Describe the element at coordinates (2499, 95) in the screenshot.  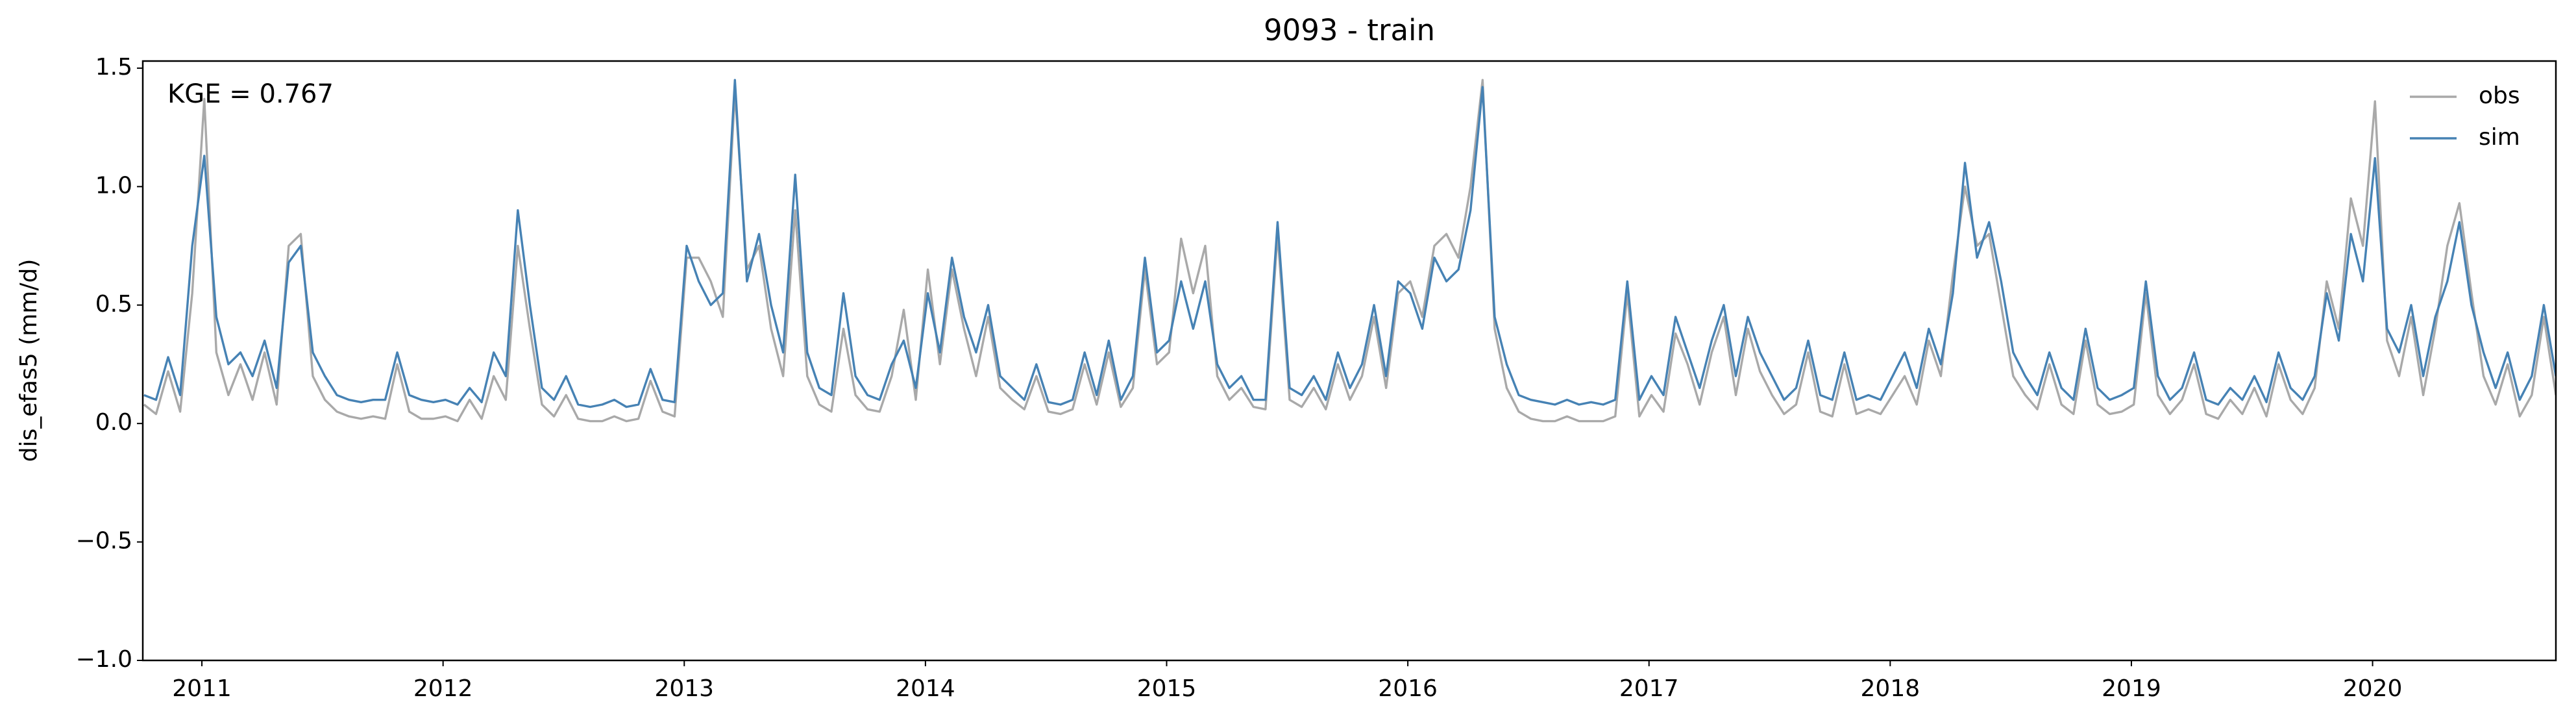
I see `legend-label: obs` at that location.